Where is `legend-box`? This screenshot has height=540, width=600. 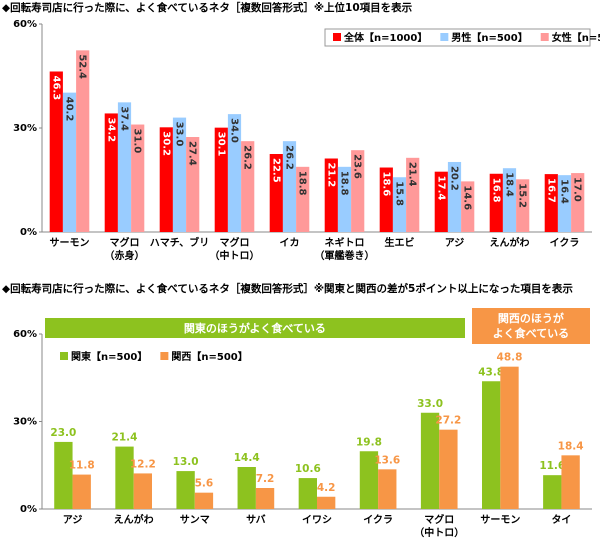
legend-box is located at coordinates (457, 37).